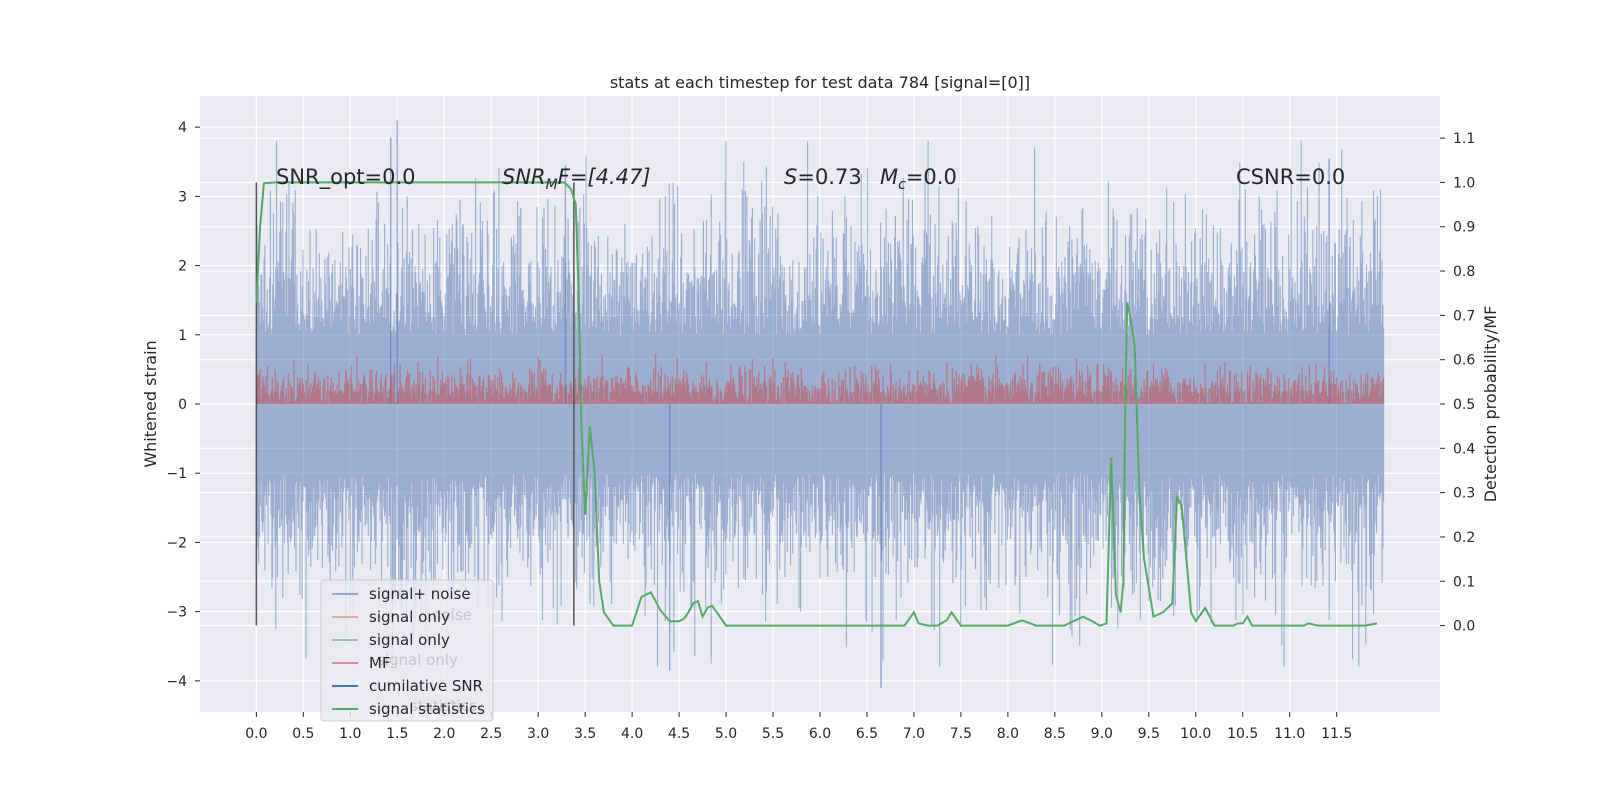 The width and height of the screenshot is (1600, 800). What do you see at coordinates (1464, 361) in the screenshot?
I see `y2-tick-label: 0.6` at bounding box center [1464, 361].